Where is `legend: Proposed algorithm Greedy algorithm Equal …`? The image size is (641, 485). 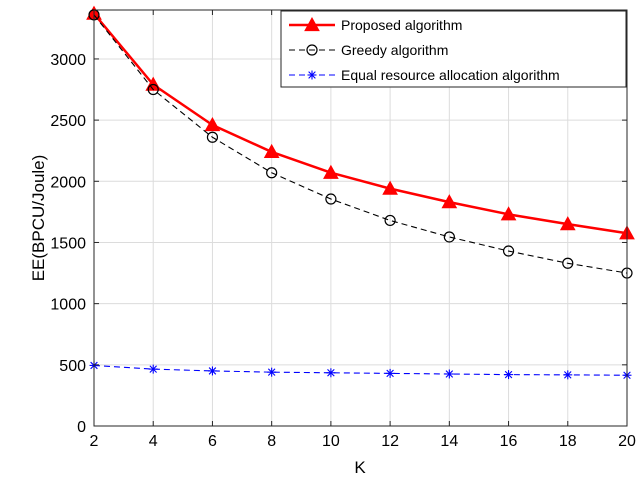
legend: Proposed algorithm Greedy algorithm Equal … is located at coordinates (453, 49).